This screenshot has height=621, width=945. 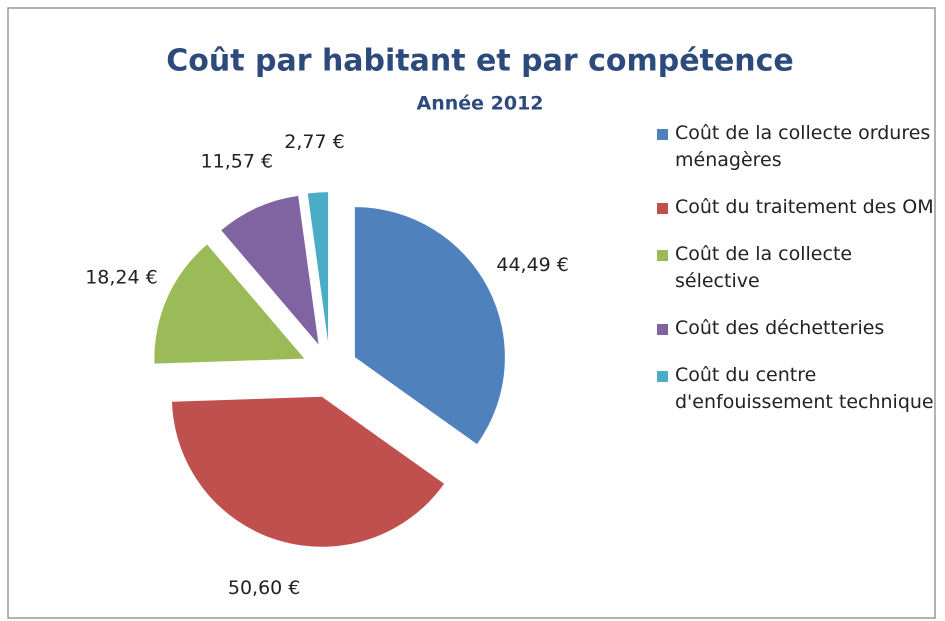 What do you see at coordinates (764, 267) in the screenshot?
I see `legend-label: Coût de la collecte sélective` at bounding box center [764, 267].